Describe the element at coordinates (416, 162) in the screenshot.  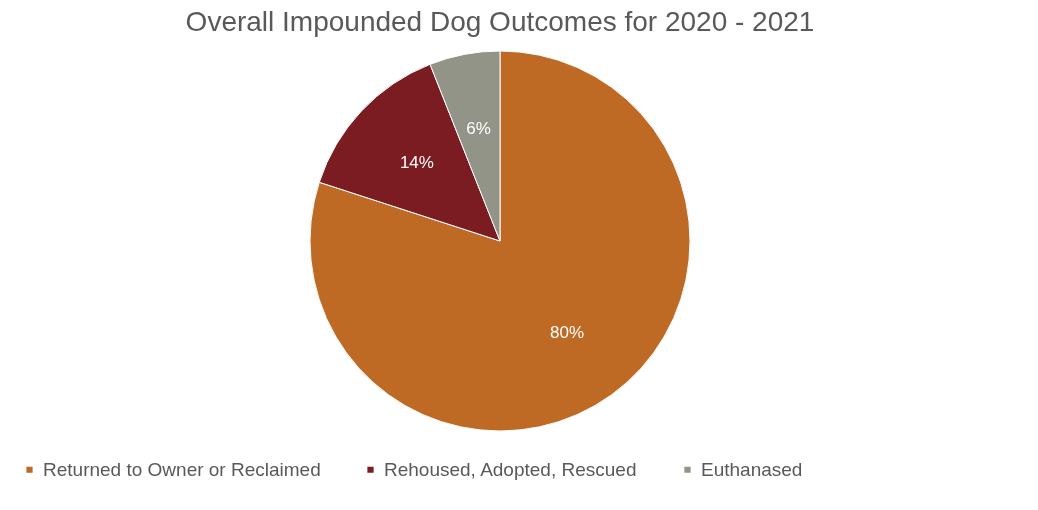
I see `data-label: 14%` at that location.